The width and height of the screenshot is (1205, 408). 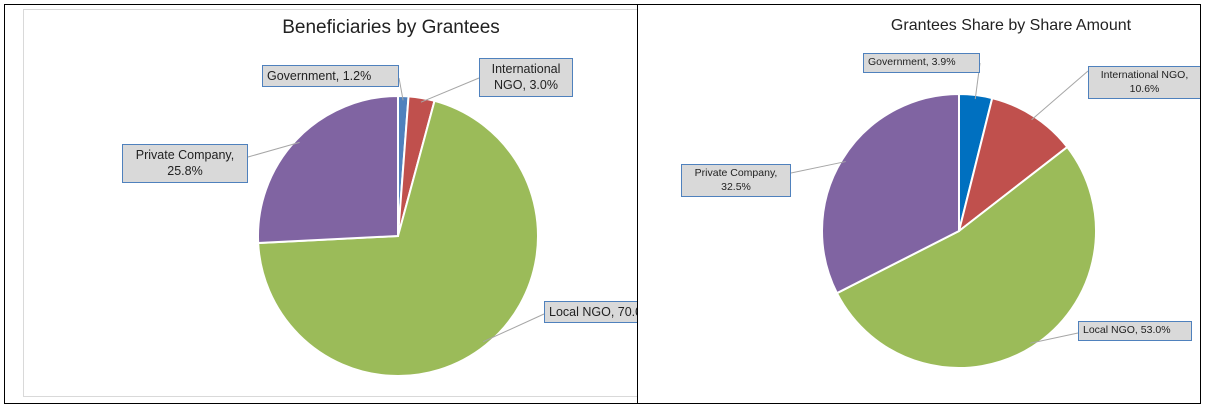 I want to click on data-label: Private Company, 25.8%, so click(x=185, y=163).